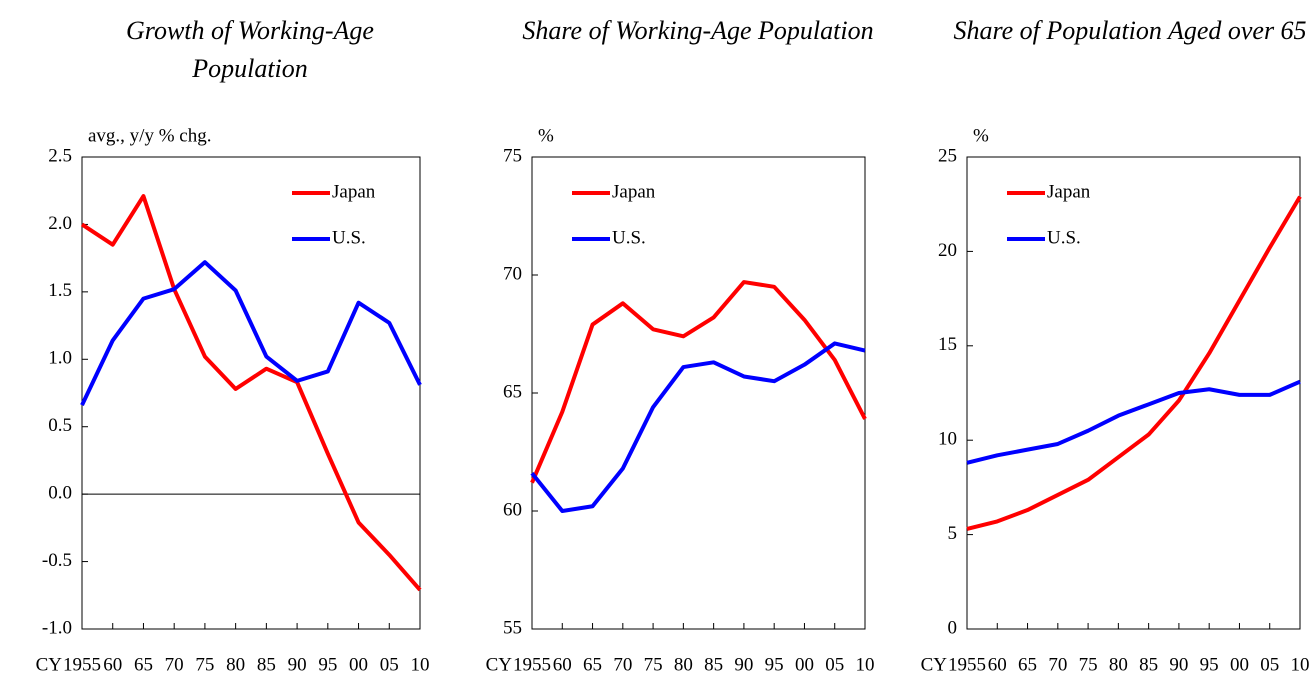 The width and height of the screenshot is (1314, 678). I want to click on y-tick-label: 1.5, so click(60, 290).